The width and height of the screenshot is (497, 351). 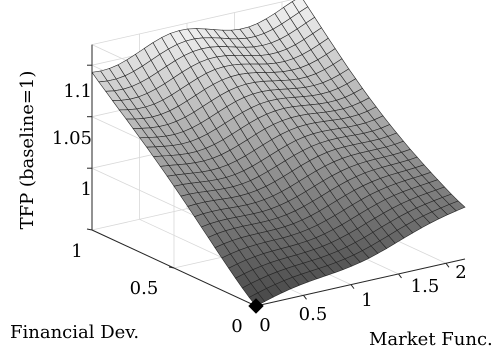 What do you see at coordinates (366, 300) in the screenshot?
I see `x-tick-label: 1` at bounding box center [366, 300].